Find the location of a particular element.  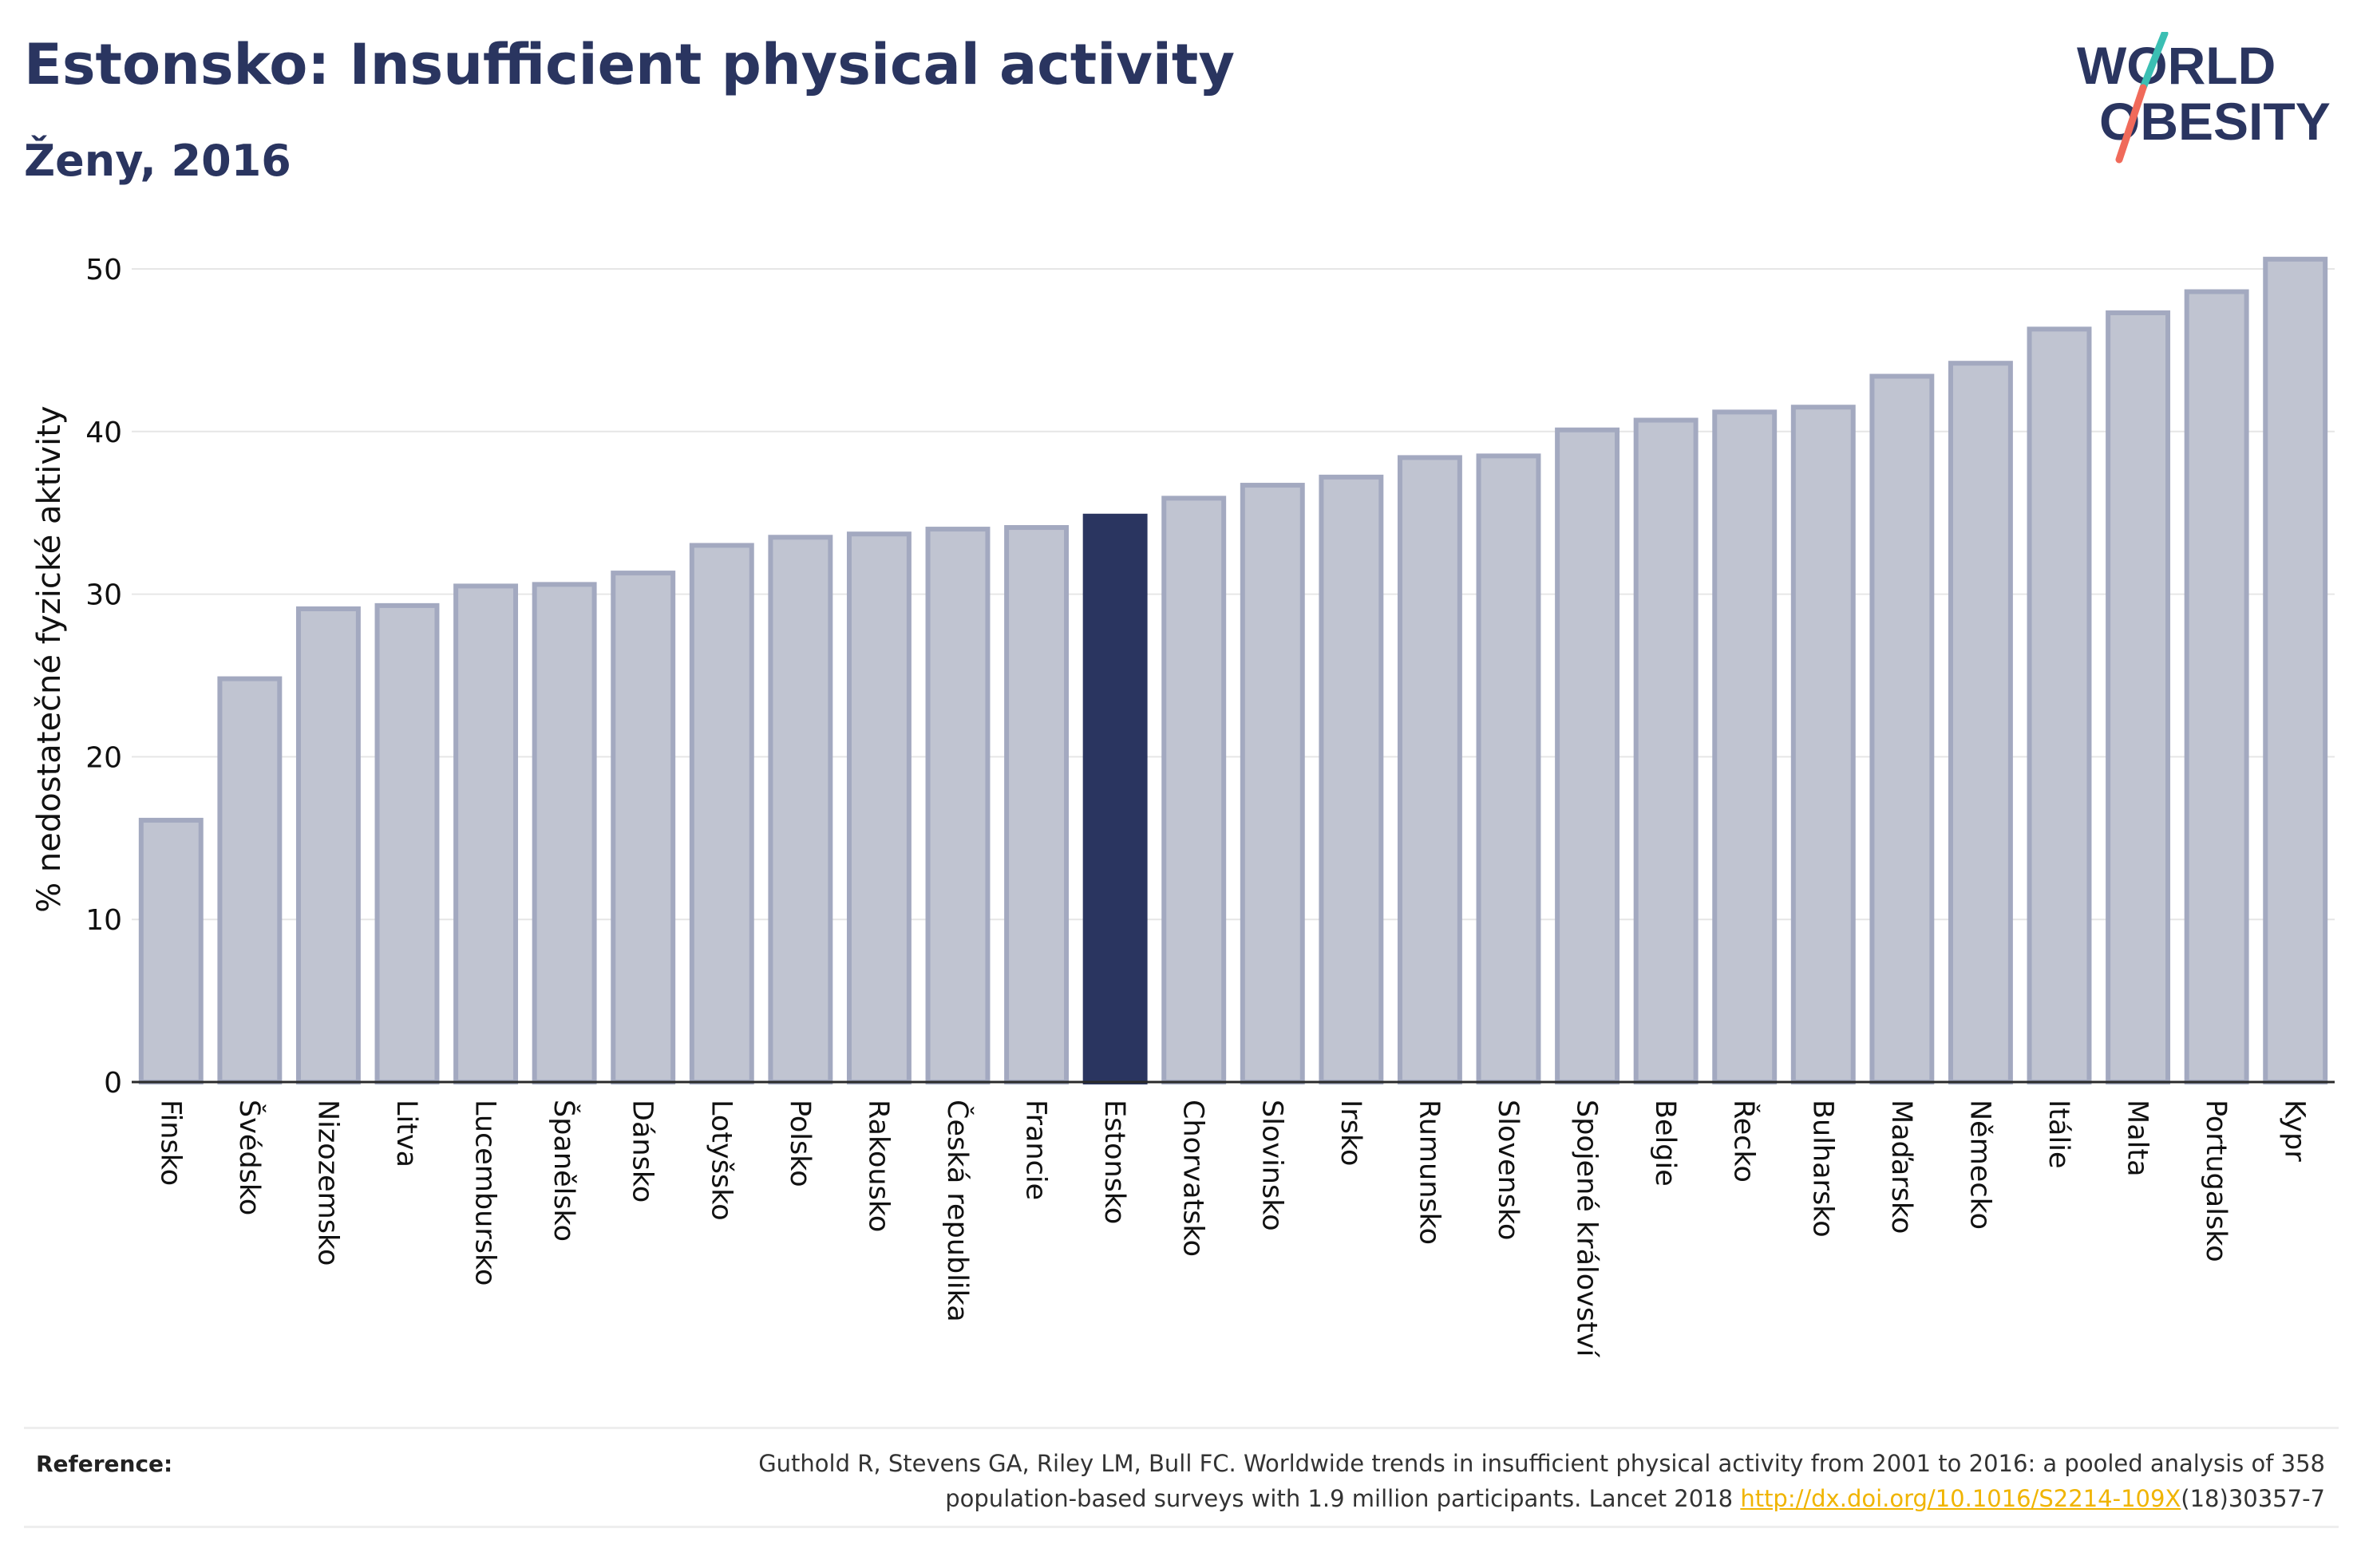

y-tick-labels: 0 10 20 30 40 50 is located at coordinates (103, 677).